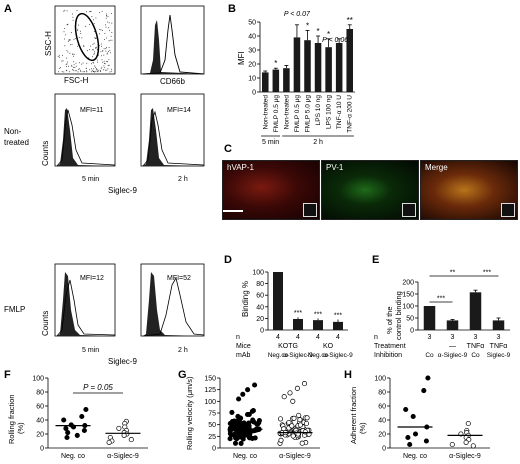 This screenshot has height=464, width=520. What do you see at coordinates (86, 308) in the screenshot?
I see `hist-fmlp-5min-open` at bounding box center [86, 308].